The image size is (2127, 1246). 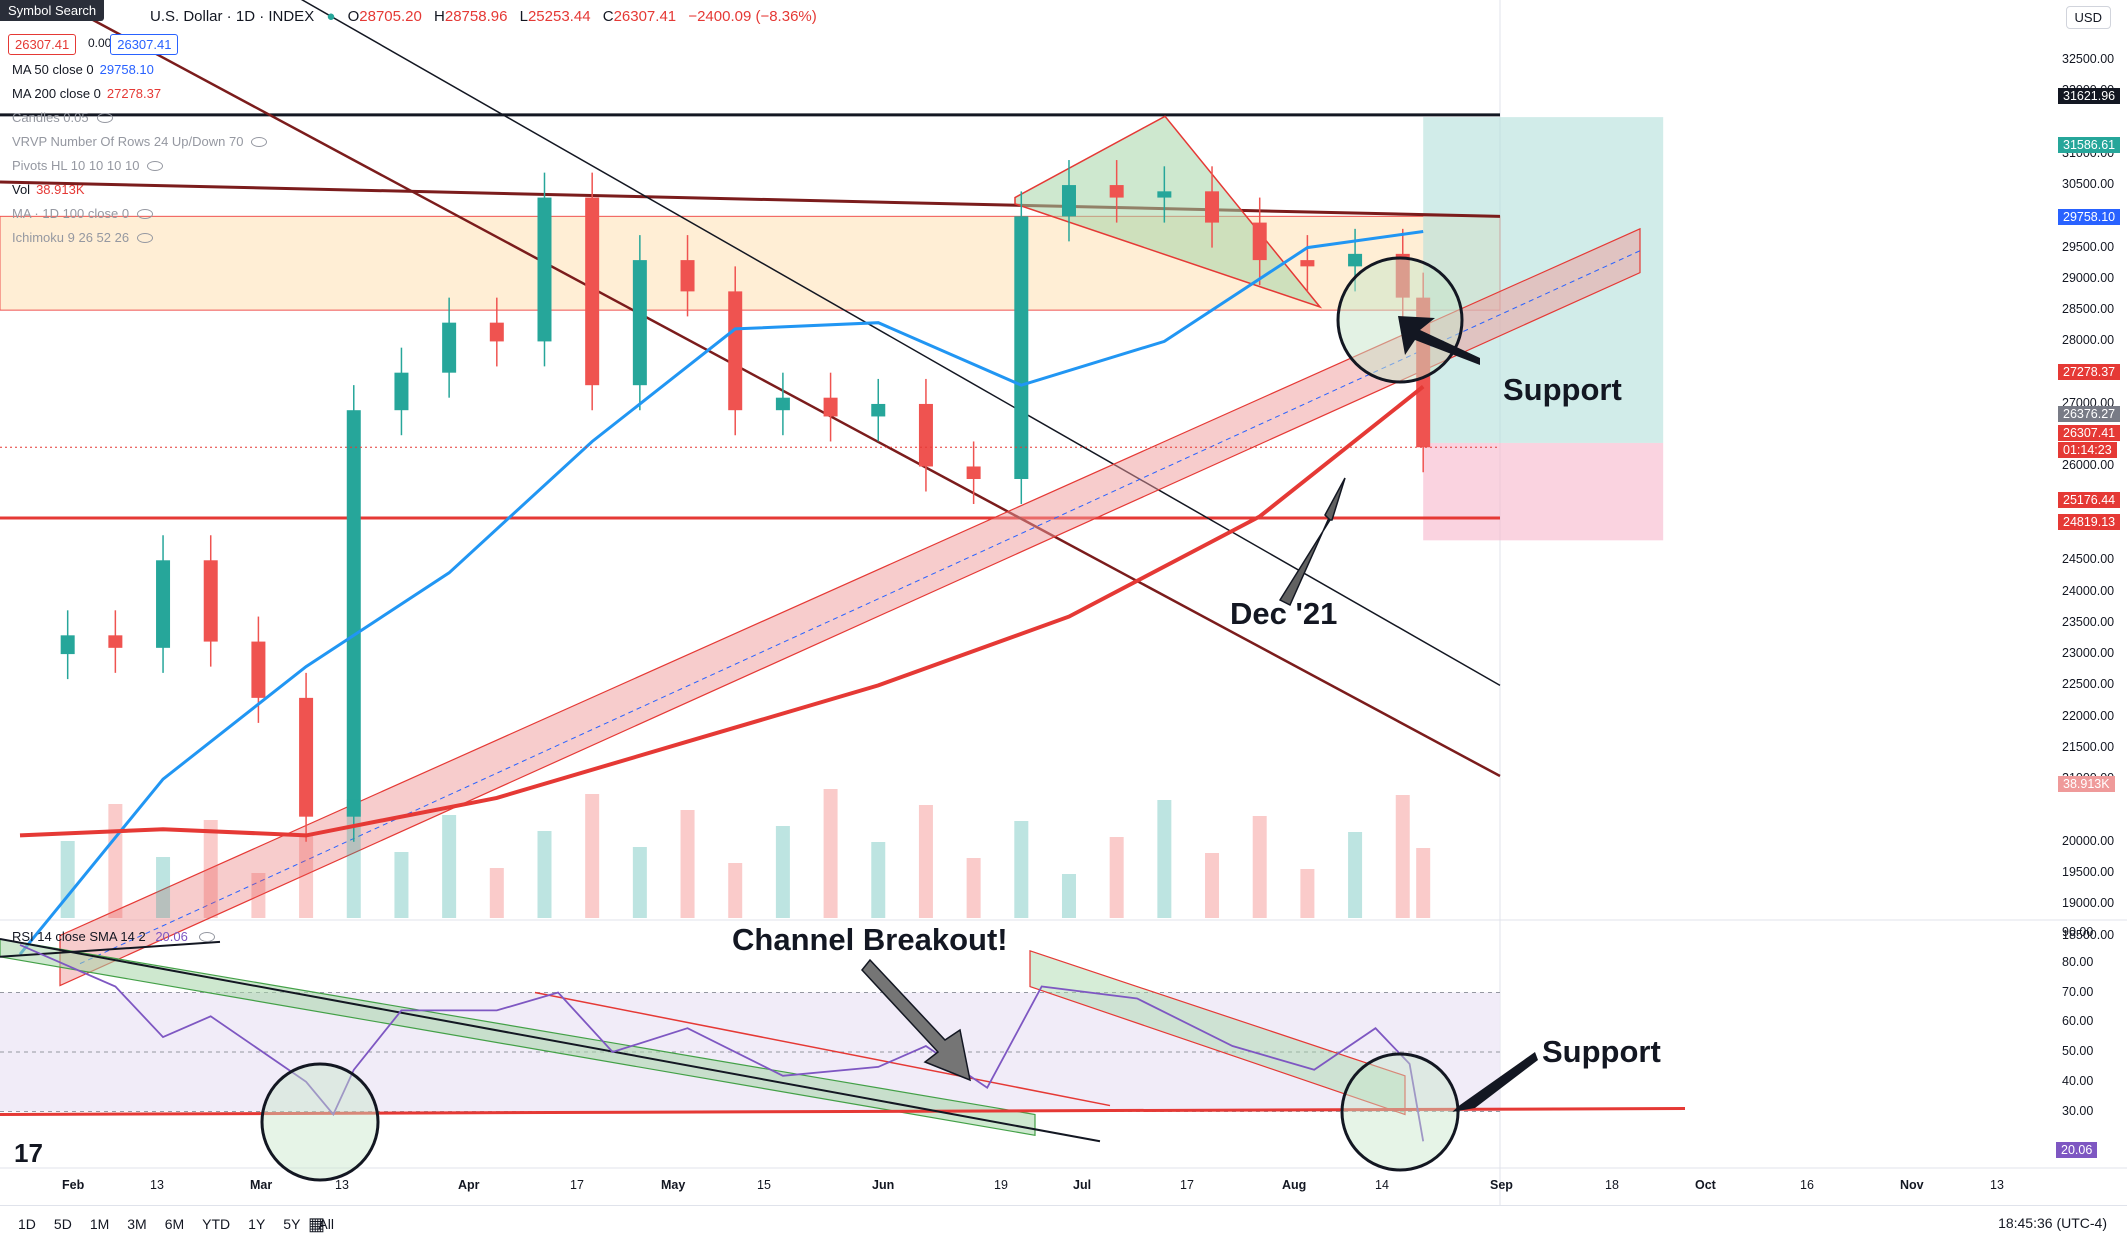 What do you see at coordinates (83, 69) in the screenshot?
I see `indicator-row: MA 50 close 0 29758.10` at bounding box center [83, 69].